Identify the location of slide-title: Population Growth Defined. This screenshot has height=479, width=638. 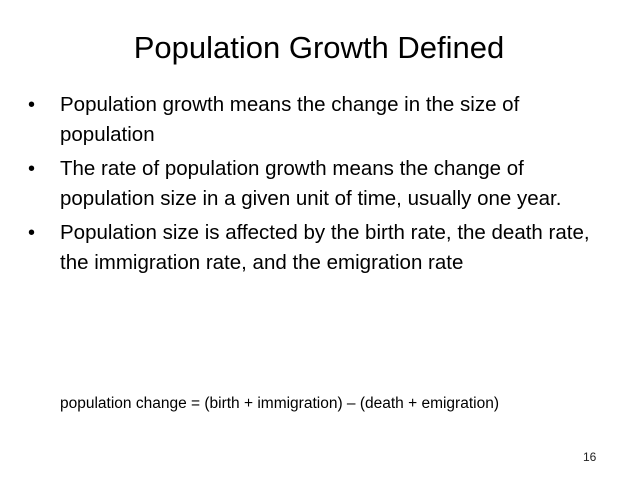
(319, 47).